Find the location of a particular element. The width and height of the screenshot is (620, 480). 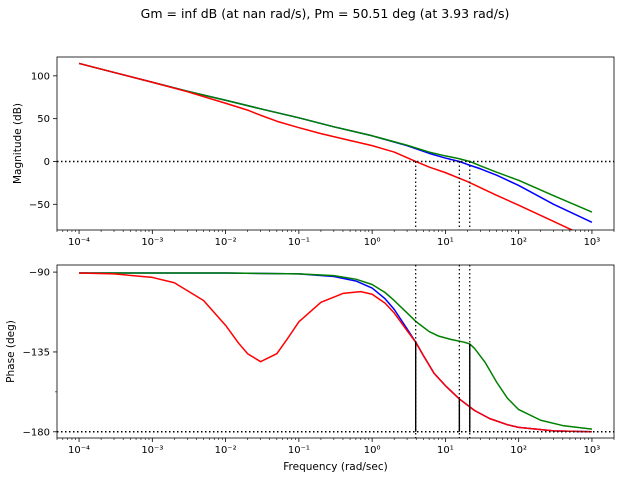

magnitude-ytick-label-1: 50 is located at coordinates (43, 119).